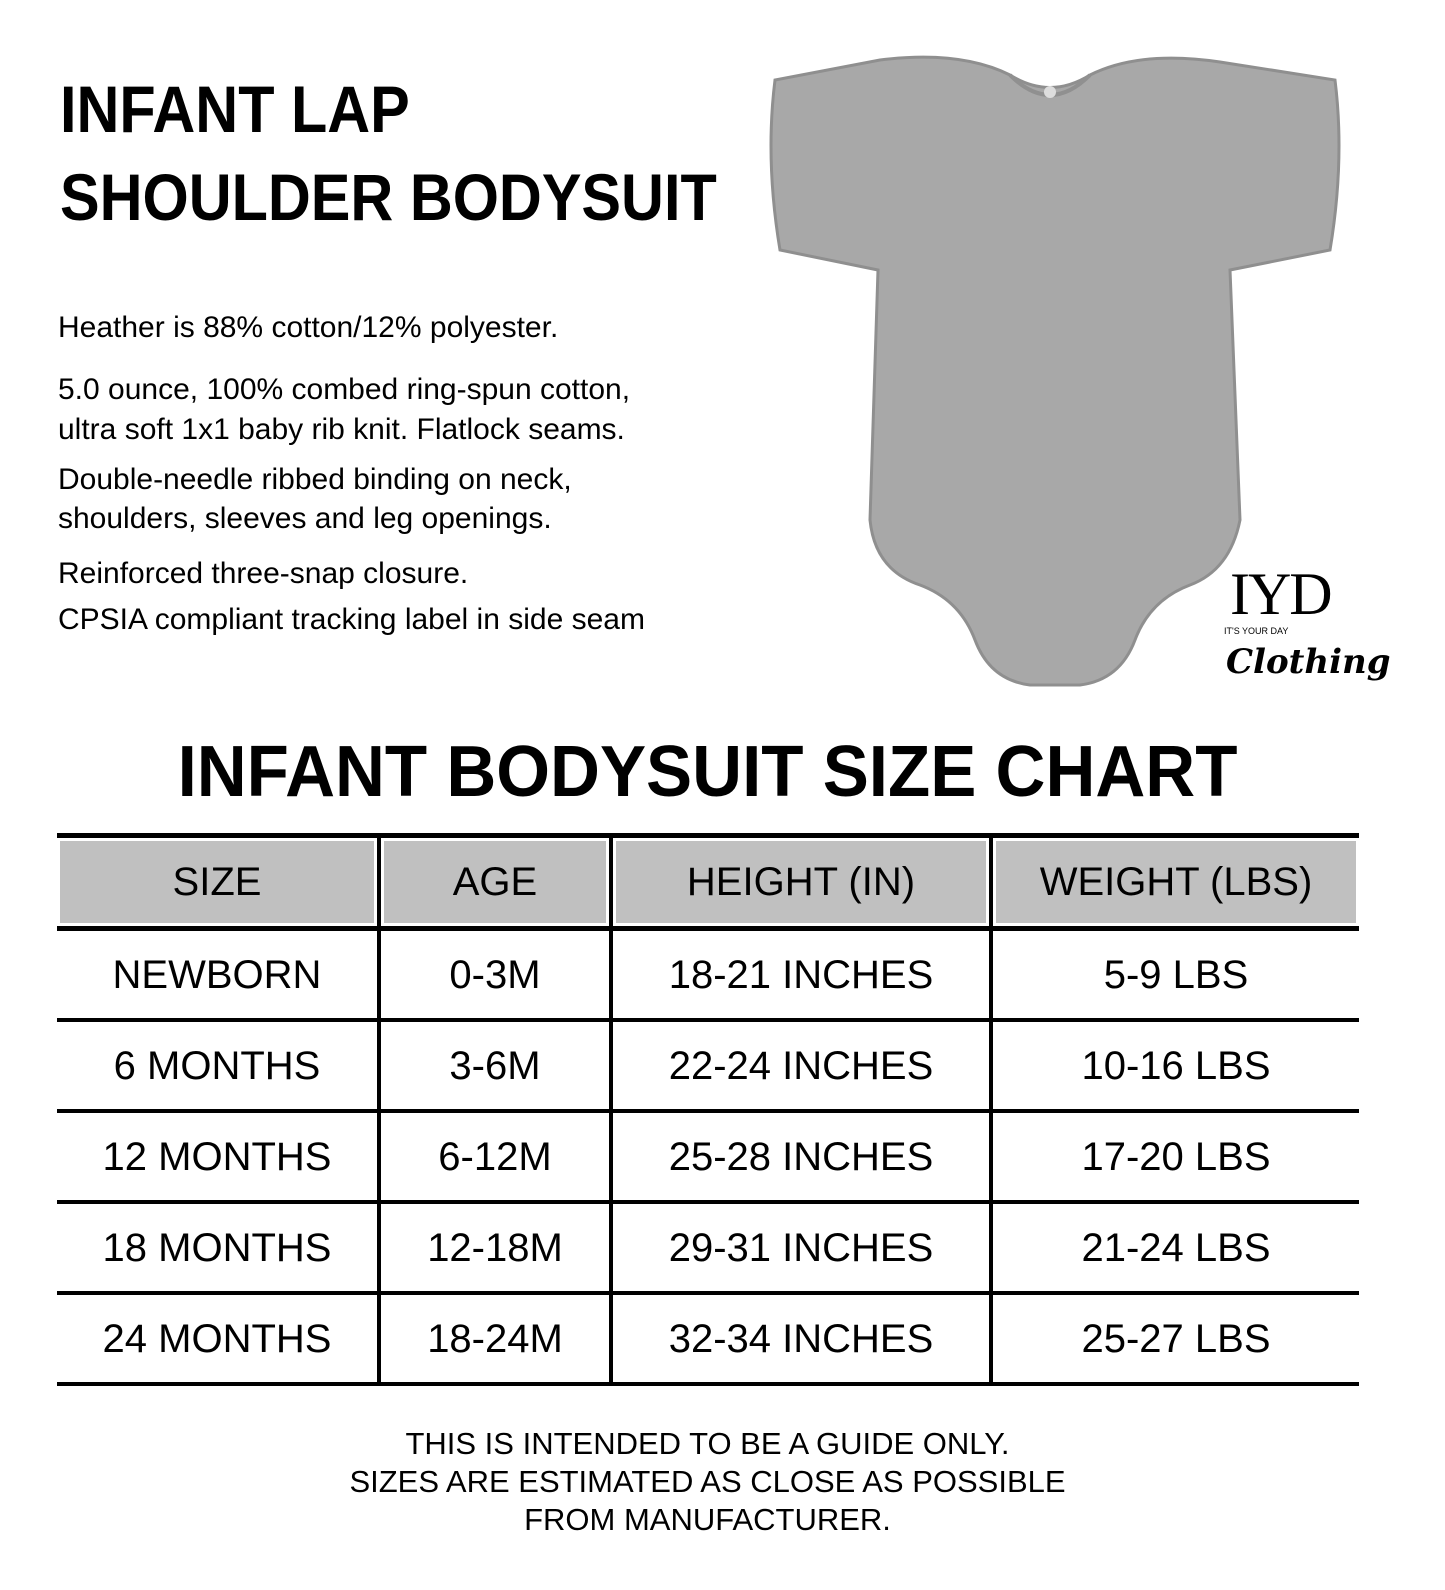 Image resolution: width=1445 pixels, height=1590 pixels. What do you see at coordinates (315, 479) in the screenshot?
I see `description-line: Double-needle ribbed binding on neck,` at bounding box center [315, 479].